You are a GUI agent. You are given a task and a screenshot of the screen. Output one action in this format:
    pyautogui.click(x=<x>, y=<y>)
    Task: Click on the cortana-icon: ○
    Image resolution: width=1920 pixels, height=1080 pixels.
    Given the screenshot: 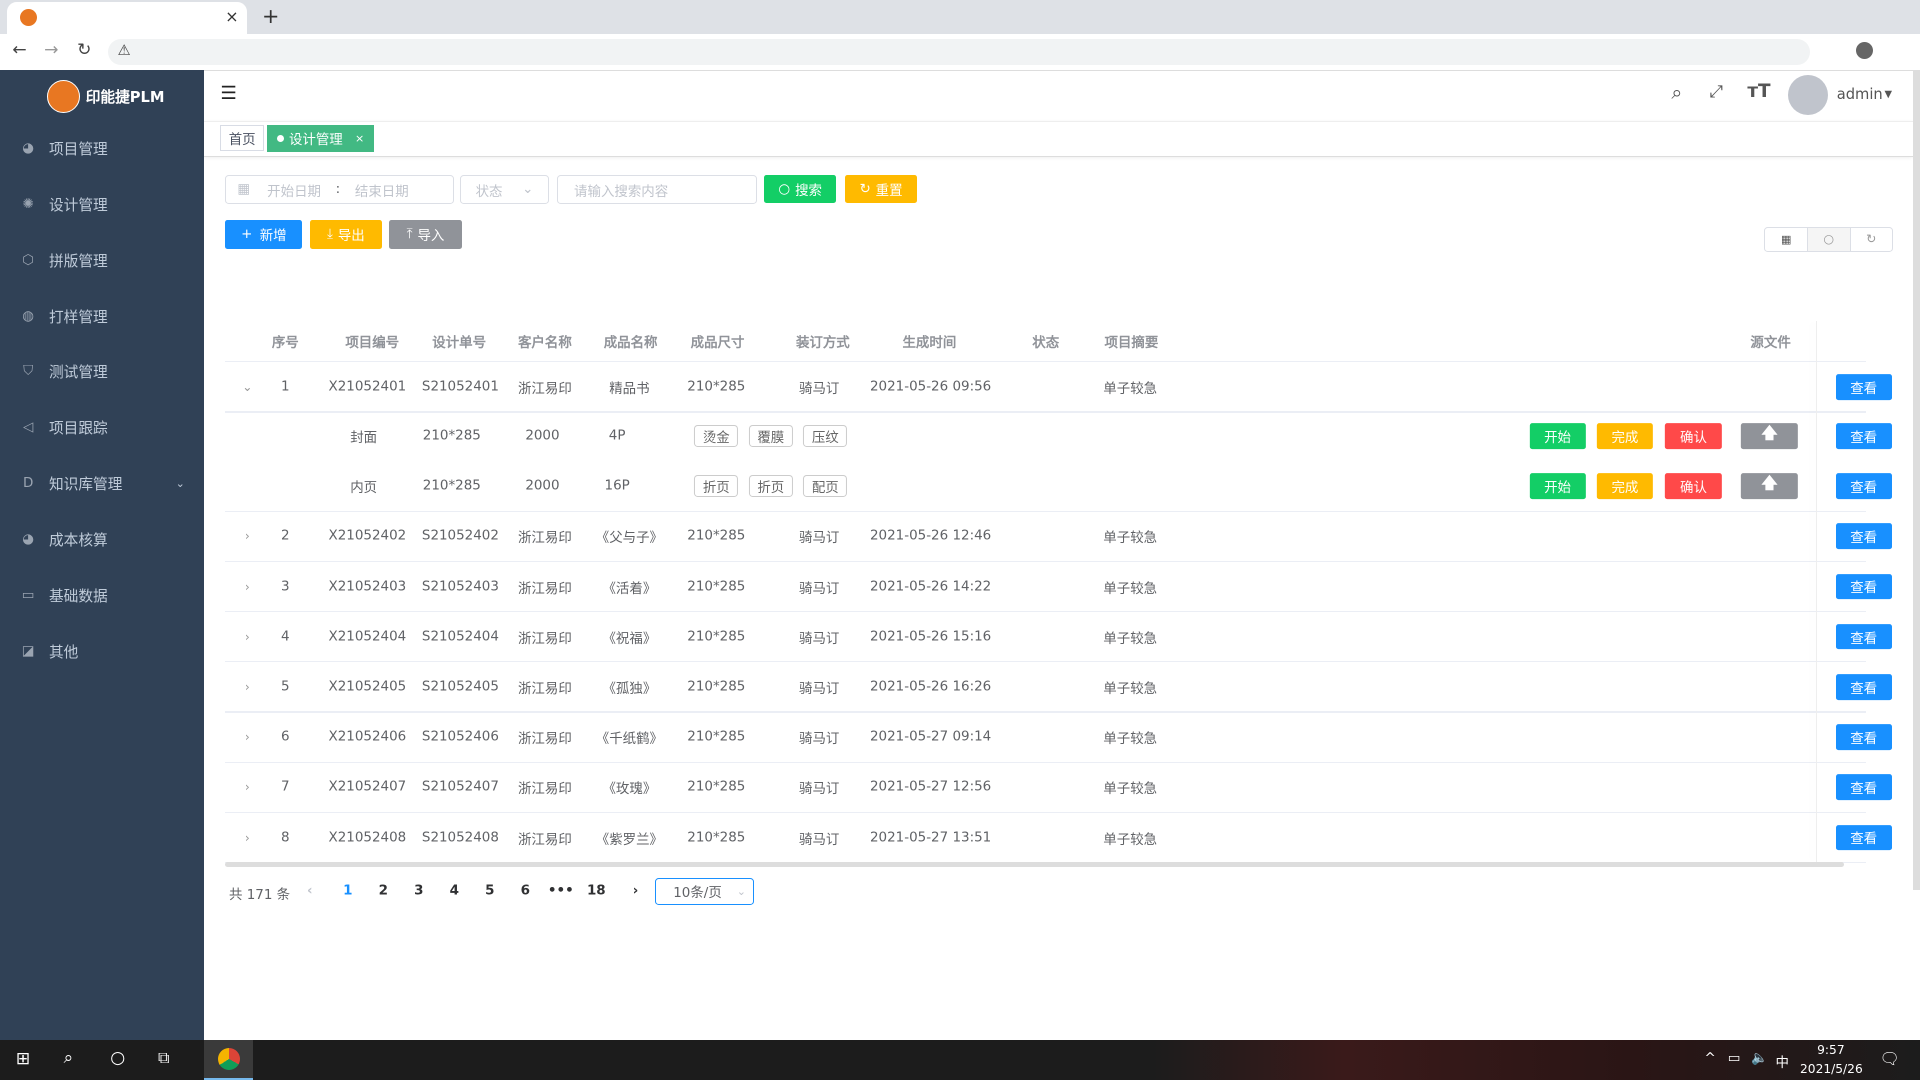 What is the action you would take?
    pyautogui.click(x=118, y=1058)
    